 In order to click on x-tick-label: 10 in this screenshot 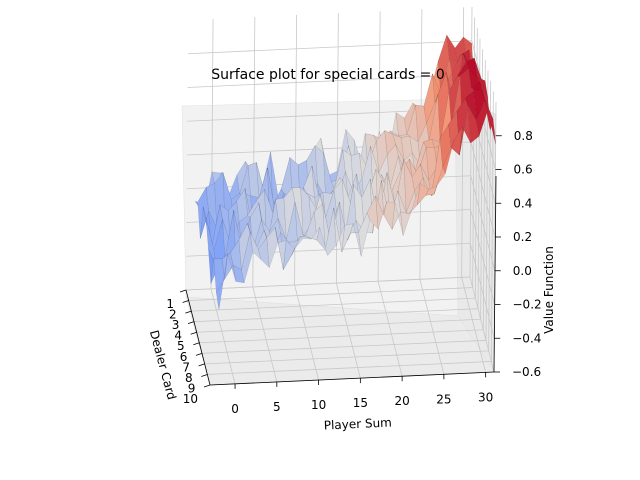, I will do `click(318, 405)`.